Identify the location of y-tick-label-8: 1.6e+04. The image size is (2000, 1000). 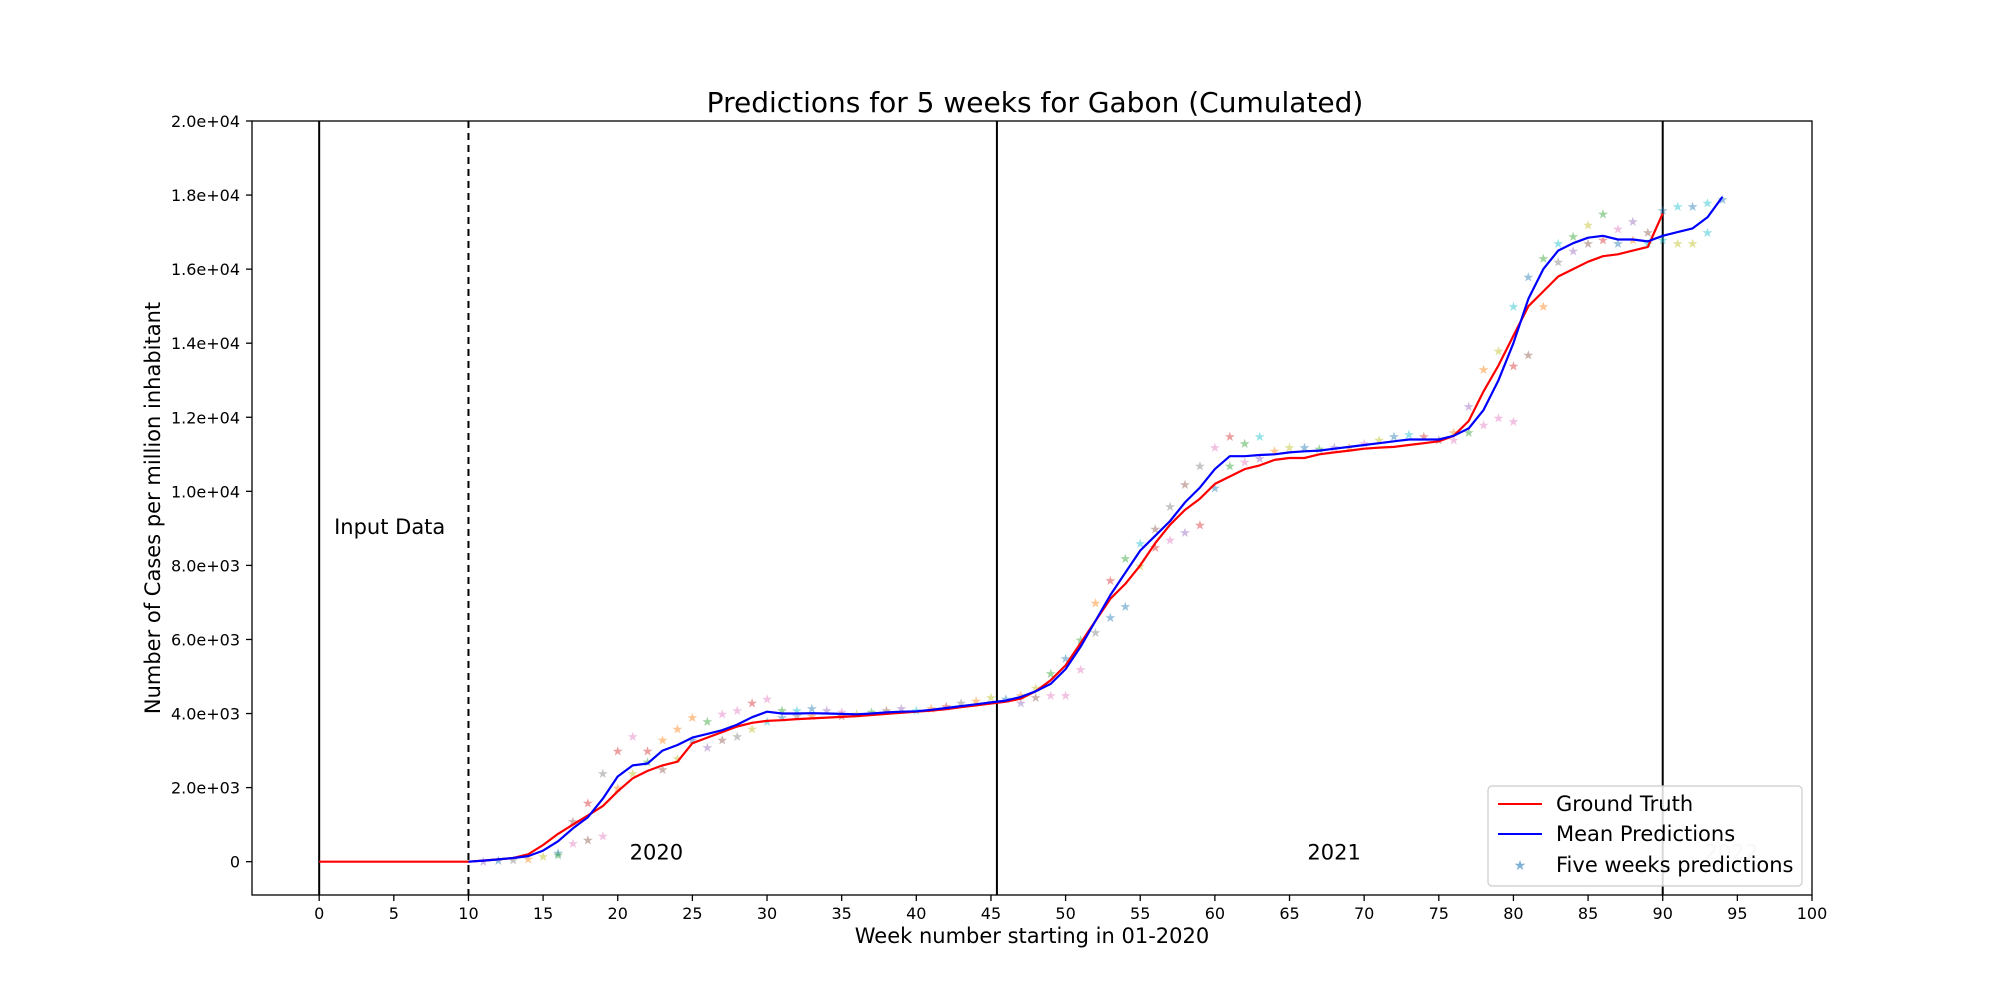
(205, 269).